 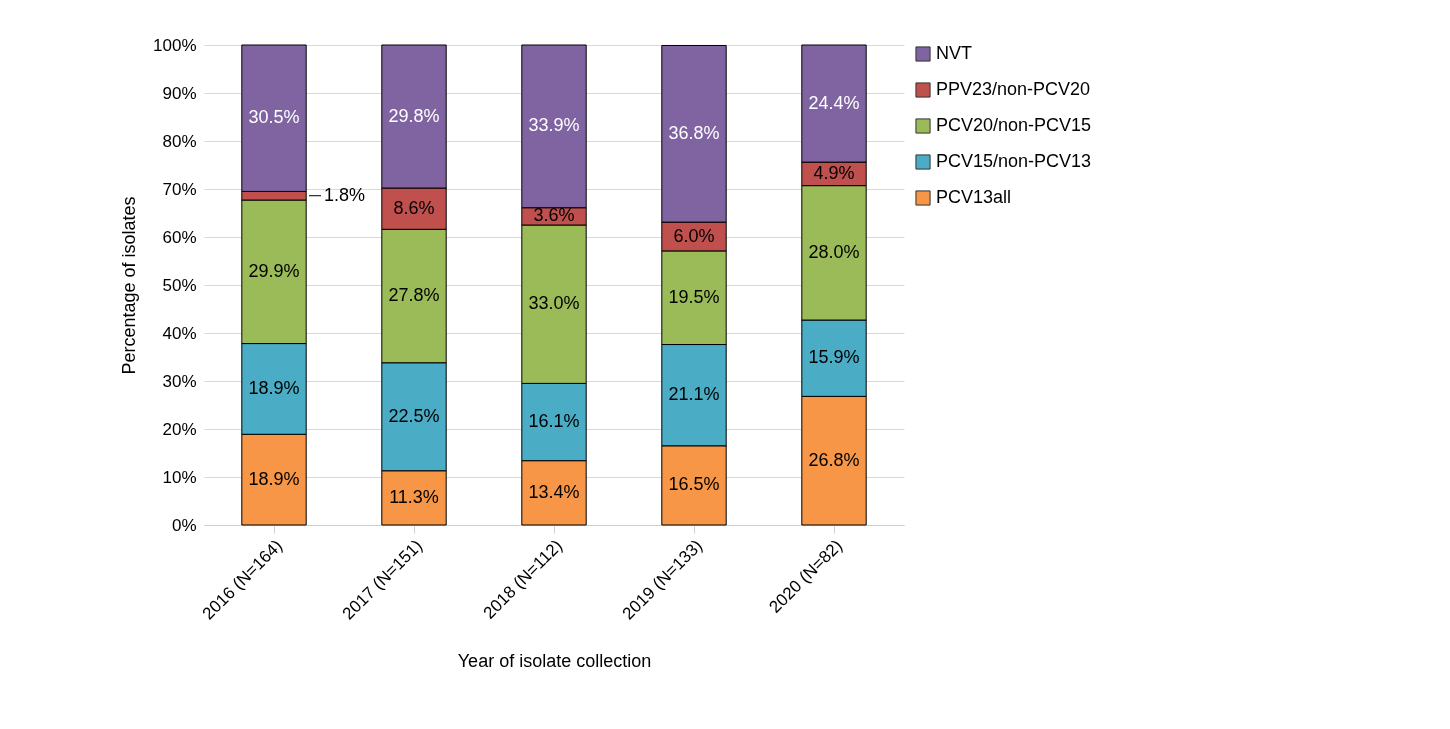 What do you see at coordinates (1014, 161) in the screenshot?
I see `legend-label: PCV15/non-PCV13` at bounding box center [1014, 161].